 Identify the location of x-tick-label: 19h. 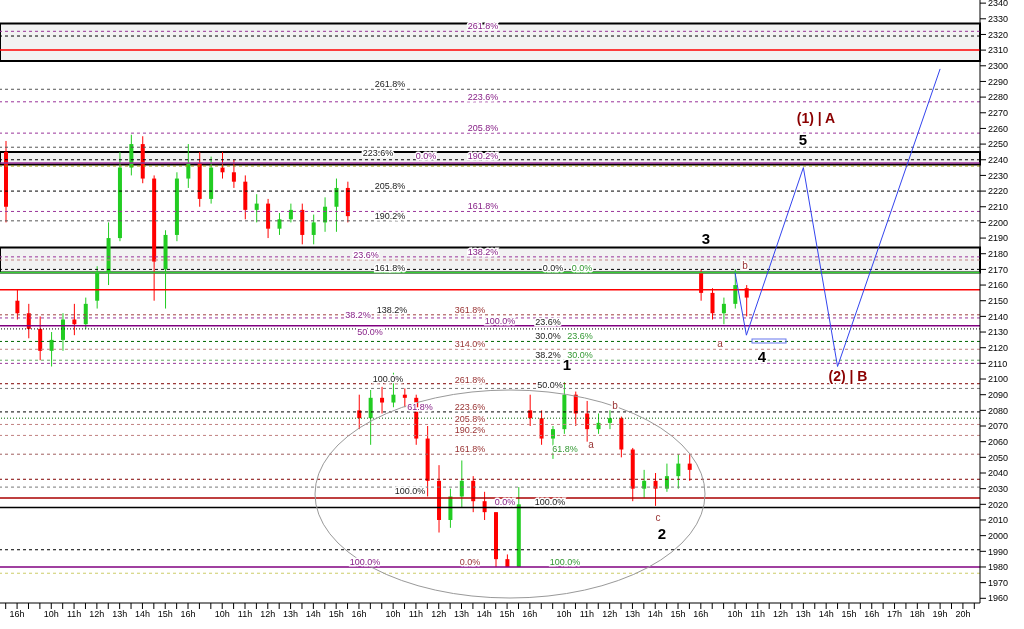
(940, 614).